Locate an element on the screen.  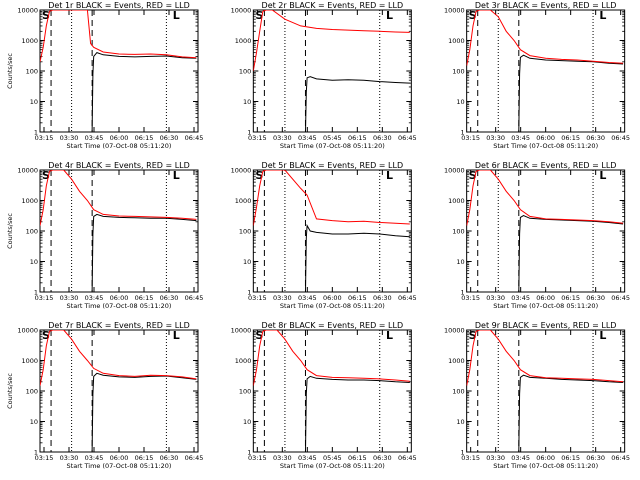
panel-title: Det 3r BLACK = Events, RED = LLD is located at coordinates (546, 5).